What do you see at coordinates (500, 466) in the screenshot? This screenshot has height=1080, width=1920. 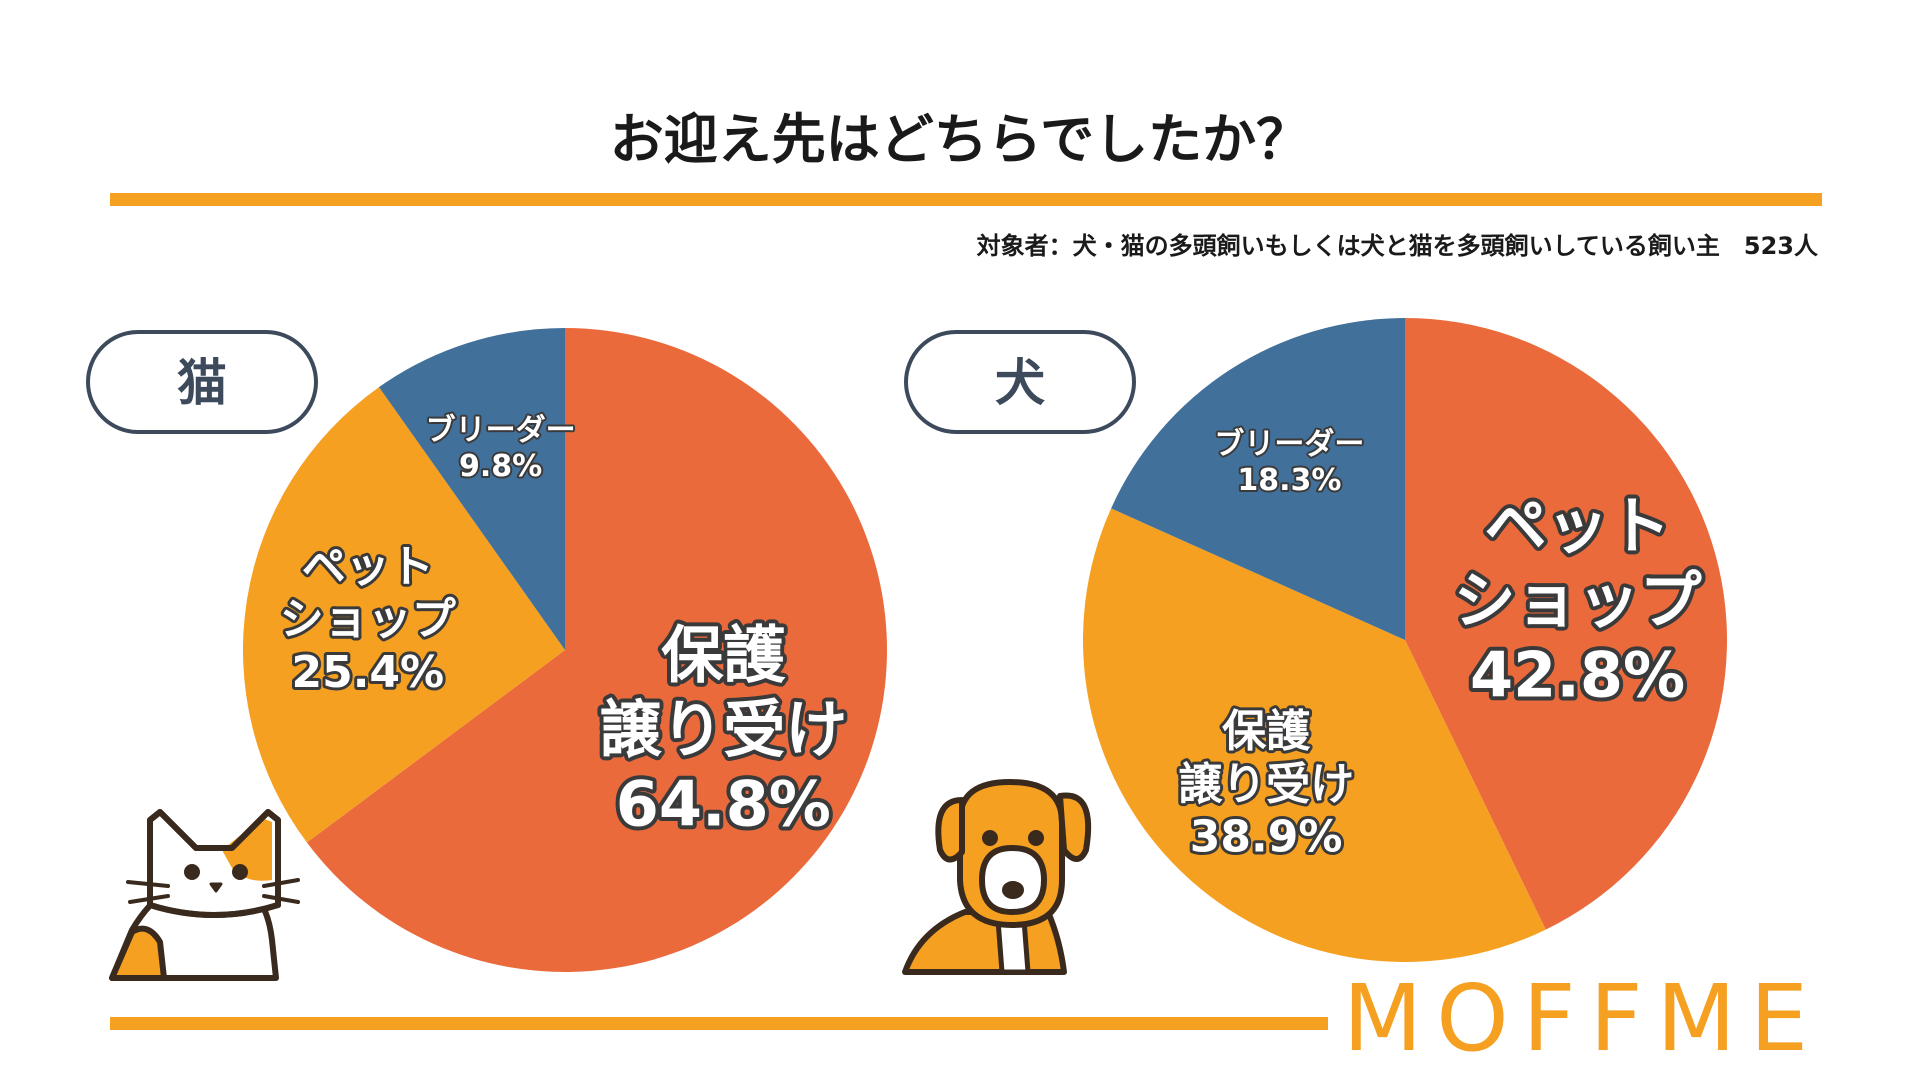 I see `cat-slice-2-percent: 9.8%` at bounding box center [500, 466].